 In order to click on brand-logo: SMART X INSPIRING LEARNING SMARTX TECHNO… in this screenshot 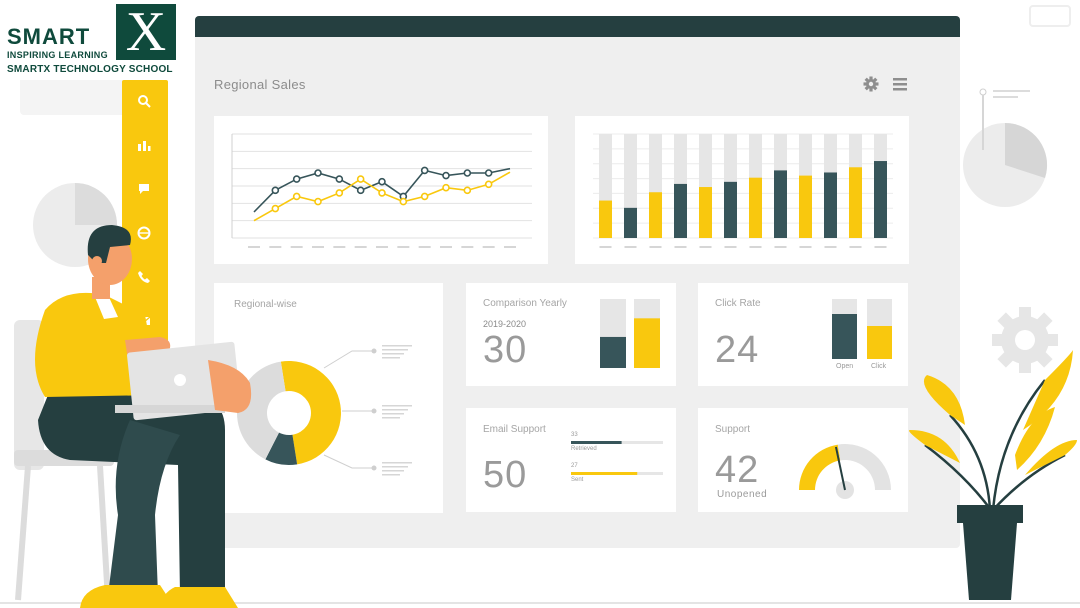, I will do `click(92, 40)`.